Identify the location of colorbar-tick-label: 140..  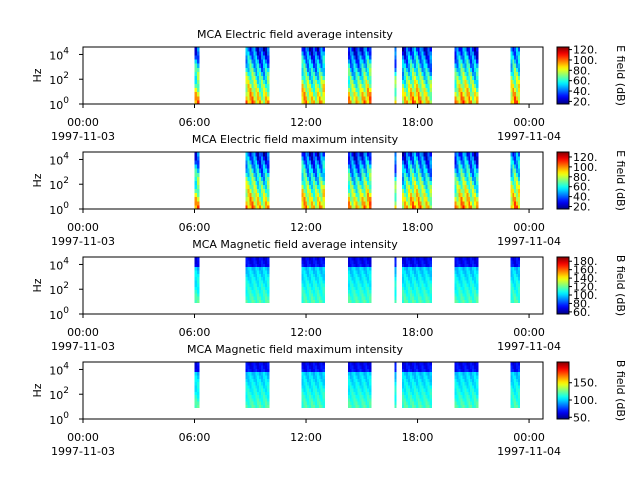
(585, 278).